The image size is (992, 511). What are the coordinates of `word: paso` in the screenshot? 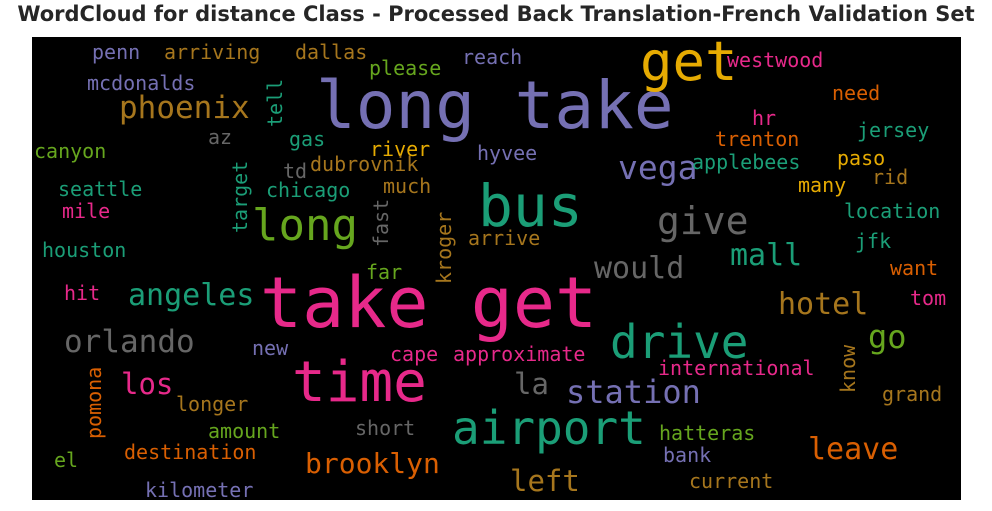 It's located at (861, 158).